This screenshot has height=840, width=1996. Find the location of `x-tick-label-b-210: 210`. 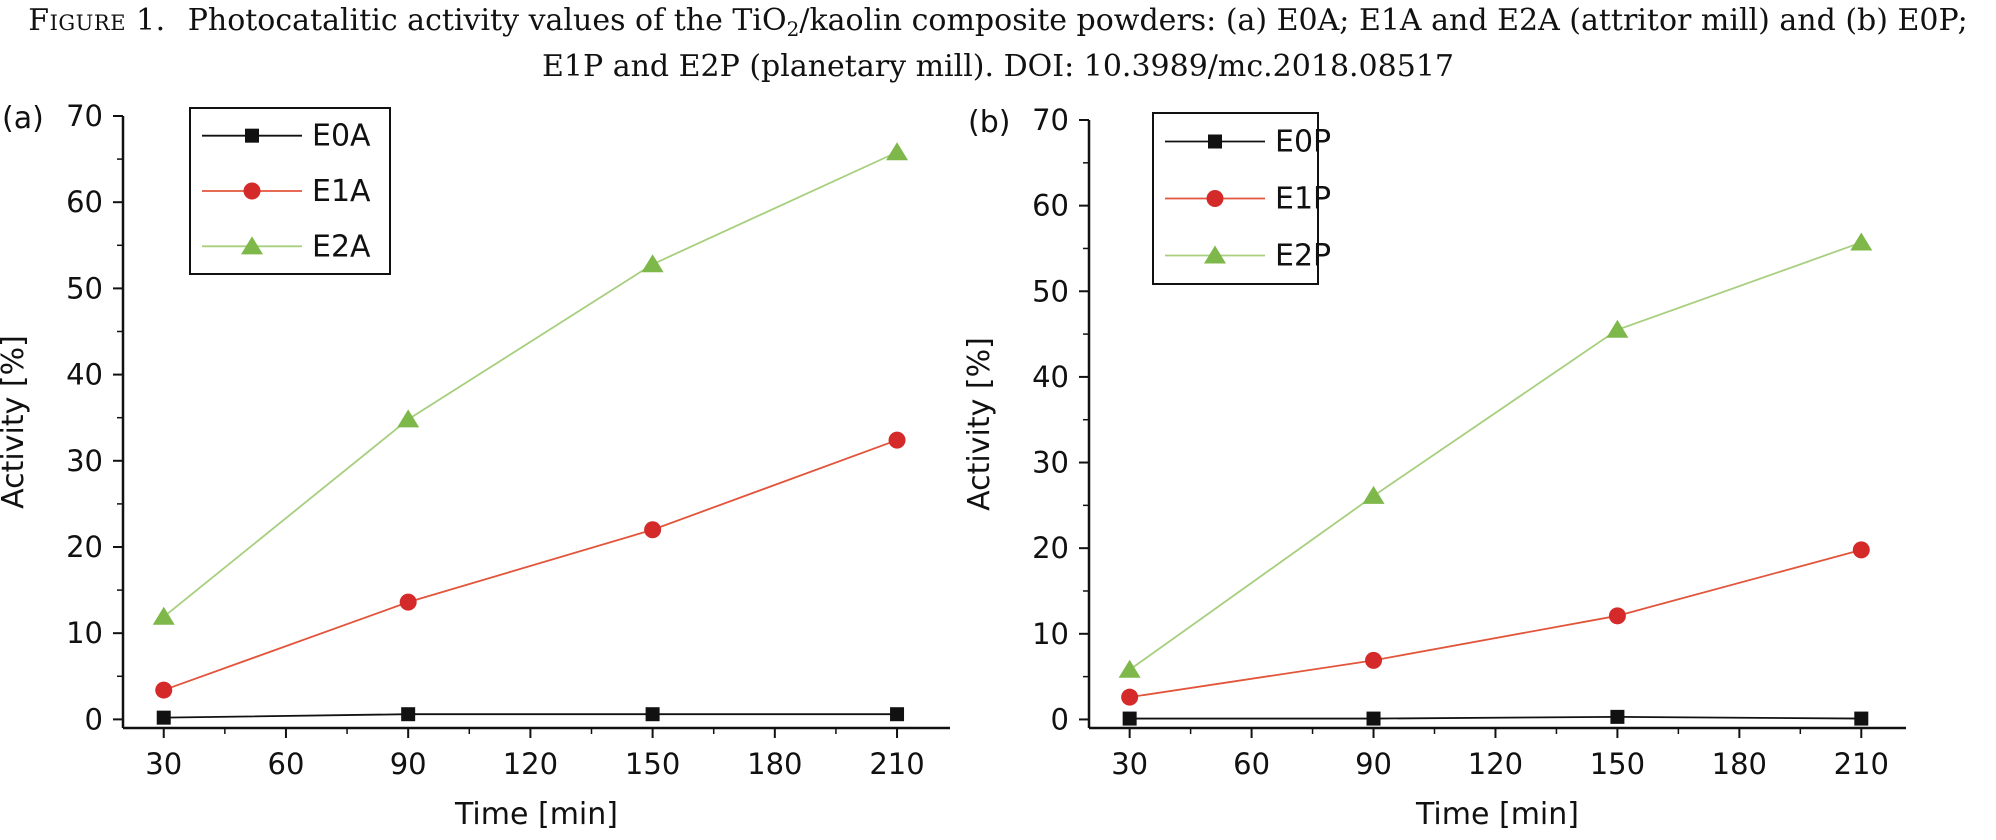

x-tick-label-b-210: 210 is located at coordinates (1861, 764).